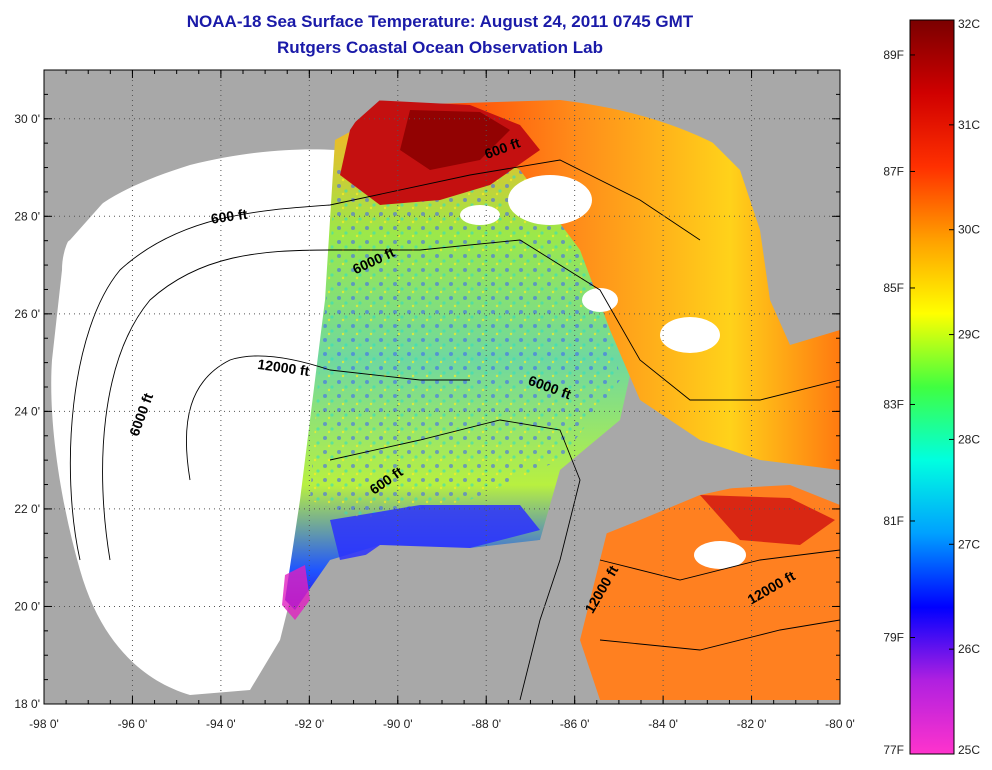 Image resolution: width=992 pixels, height=770 pixels. What do you see at coordinates (893, 521) in the screenshot?
I see `colorbar-label-fahrenheit: 81F` at bounding box center [893, 521].